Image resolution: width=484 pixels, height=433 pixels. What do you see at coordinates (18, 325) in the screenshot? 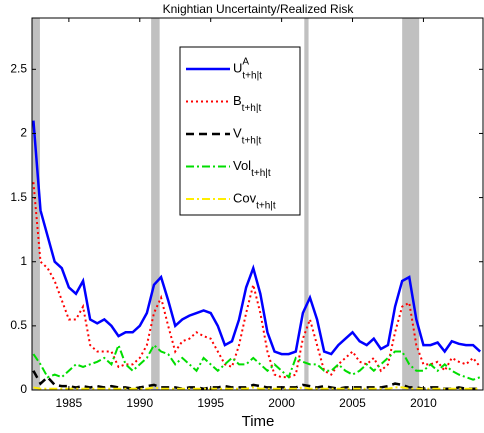
I see `y-tick-label: 0.5` at bounding box center [18, 325].